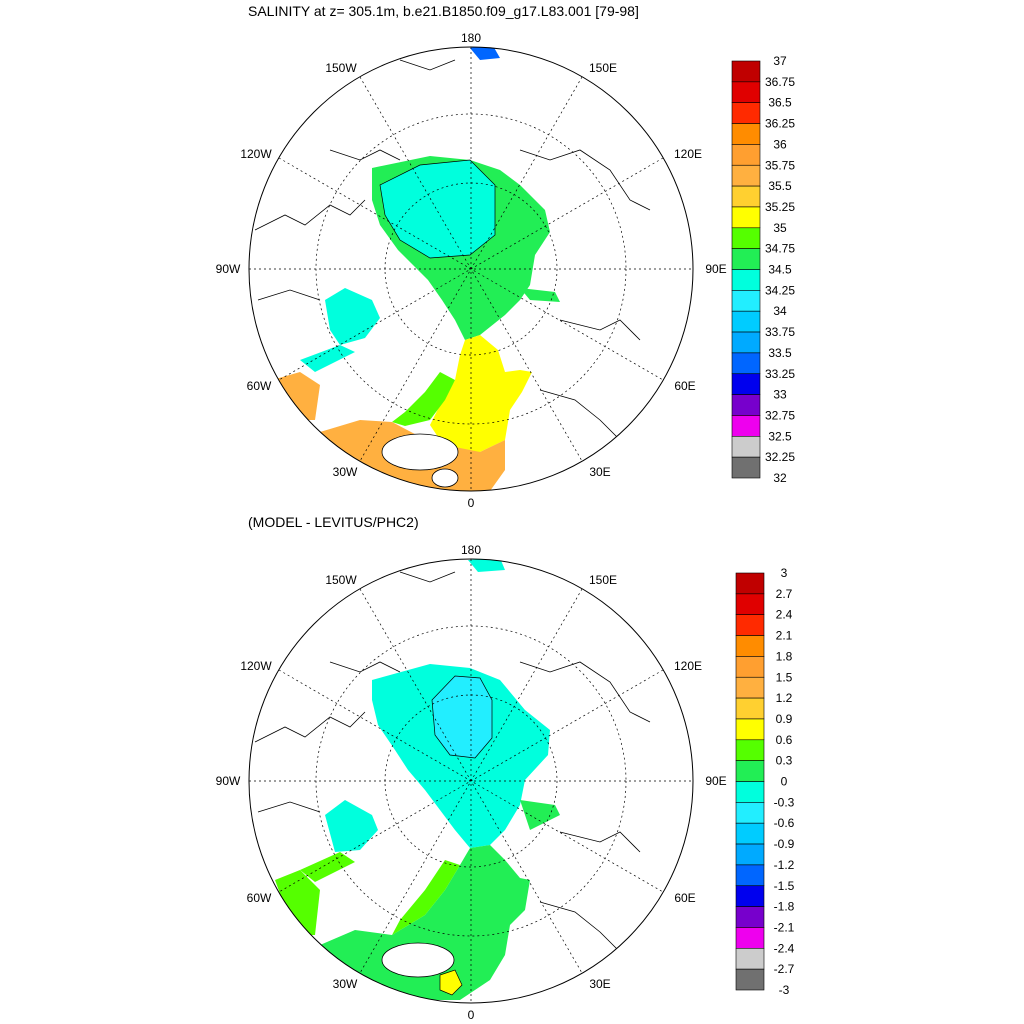  I want to click on panel2-lon-150e: 150E, so click(603, 580).